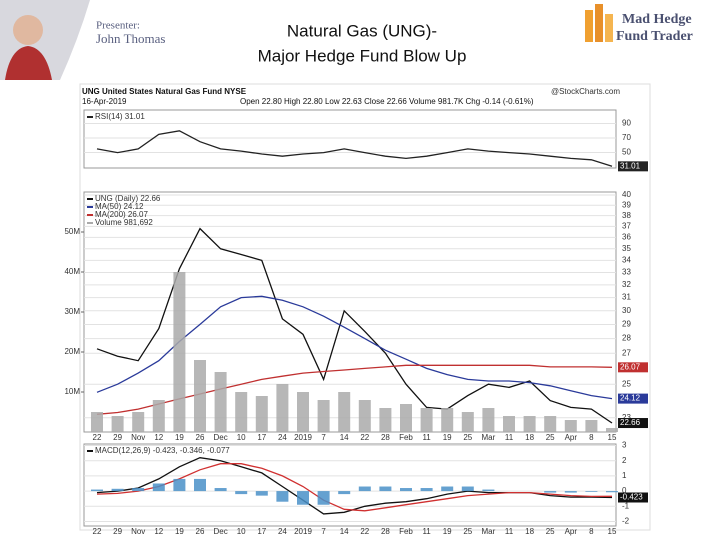  Describe the element at coordinates (585, 91) in the screenshot. I see `chart-source: @StockCharts.com` at that location.